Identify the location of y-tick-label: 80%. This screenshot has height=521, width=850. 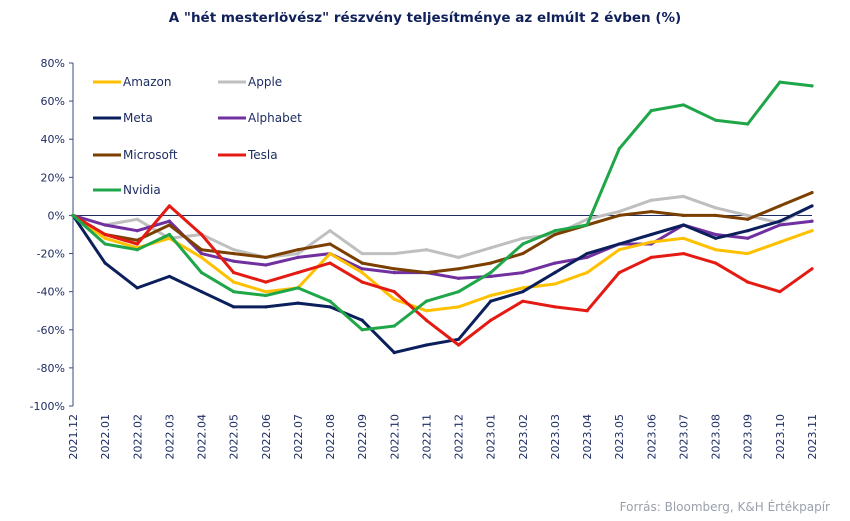
(53, 63).